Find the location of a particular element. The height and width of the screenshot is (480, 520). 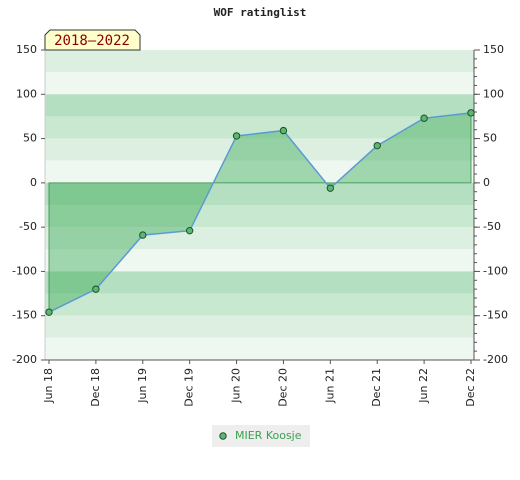

x-tick-label: Jun 20 is located at coordinates (236, 386).